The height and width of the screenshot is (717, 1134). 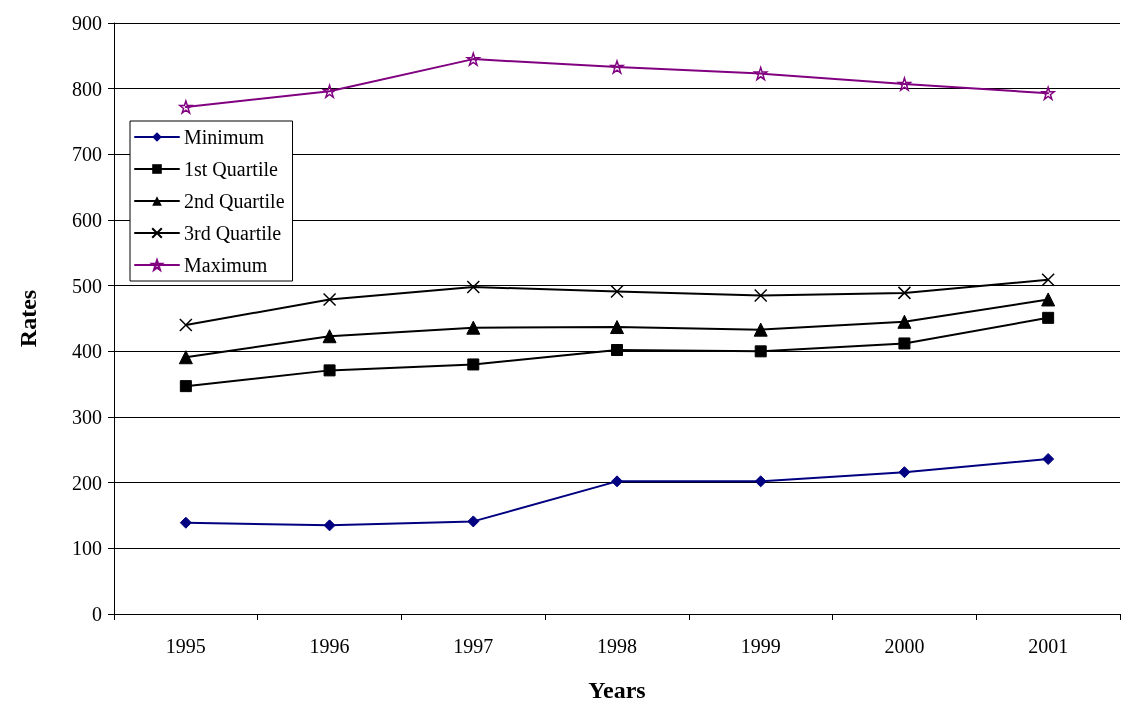 What do you see at coordinates (87, 548) in the screenshot?
I see `y-tick-label: 100` at bounding box center [87, 548].